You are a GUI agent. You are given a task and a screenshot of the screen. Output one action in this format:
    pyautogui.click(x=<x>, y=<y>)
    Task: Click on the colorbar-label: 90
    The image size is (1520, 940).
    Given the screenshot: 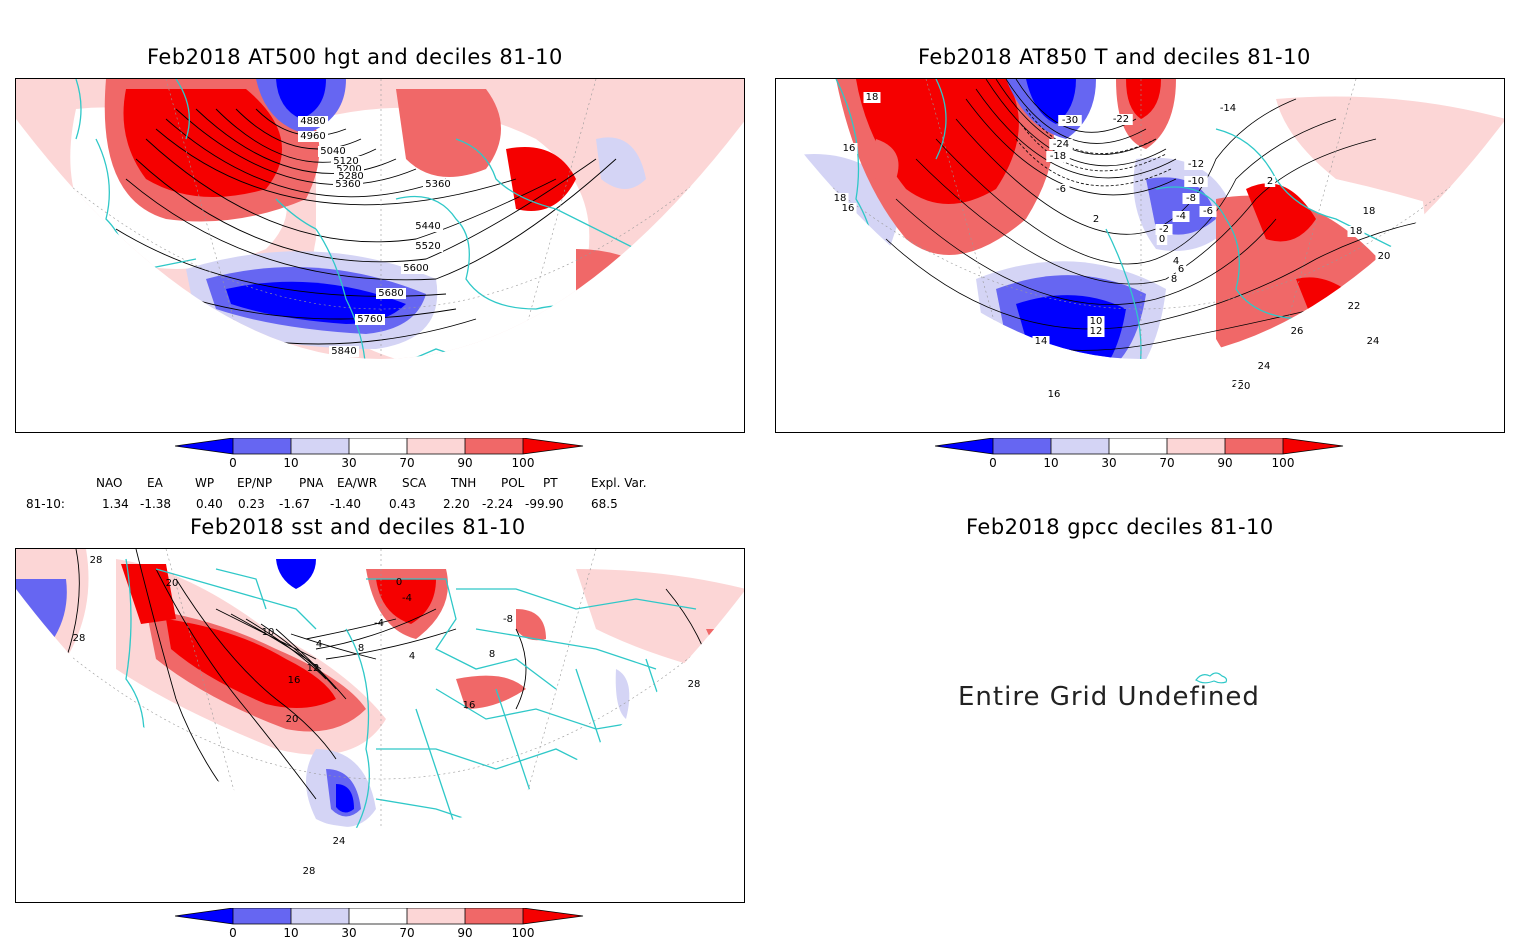 What is the action you would take?
    pyautogui.click(x=465, y=463)
    